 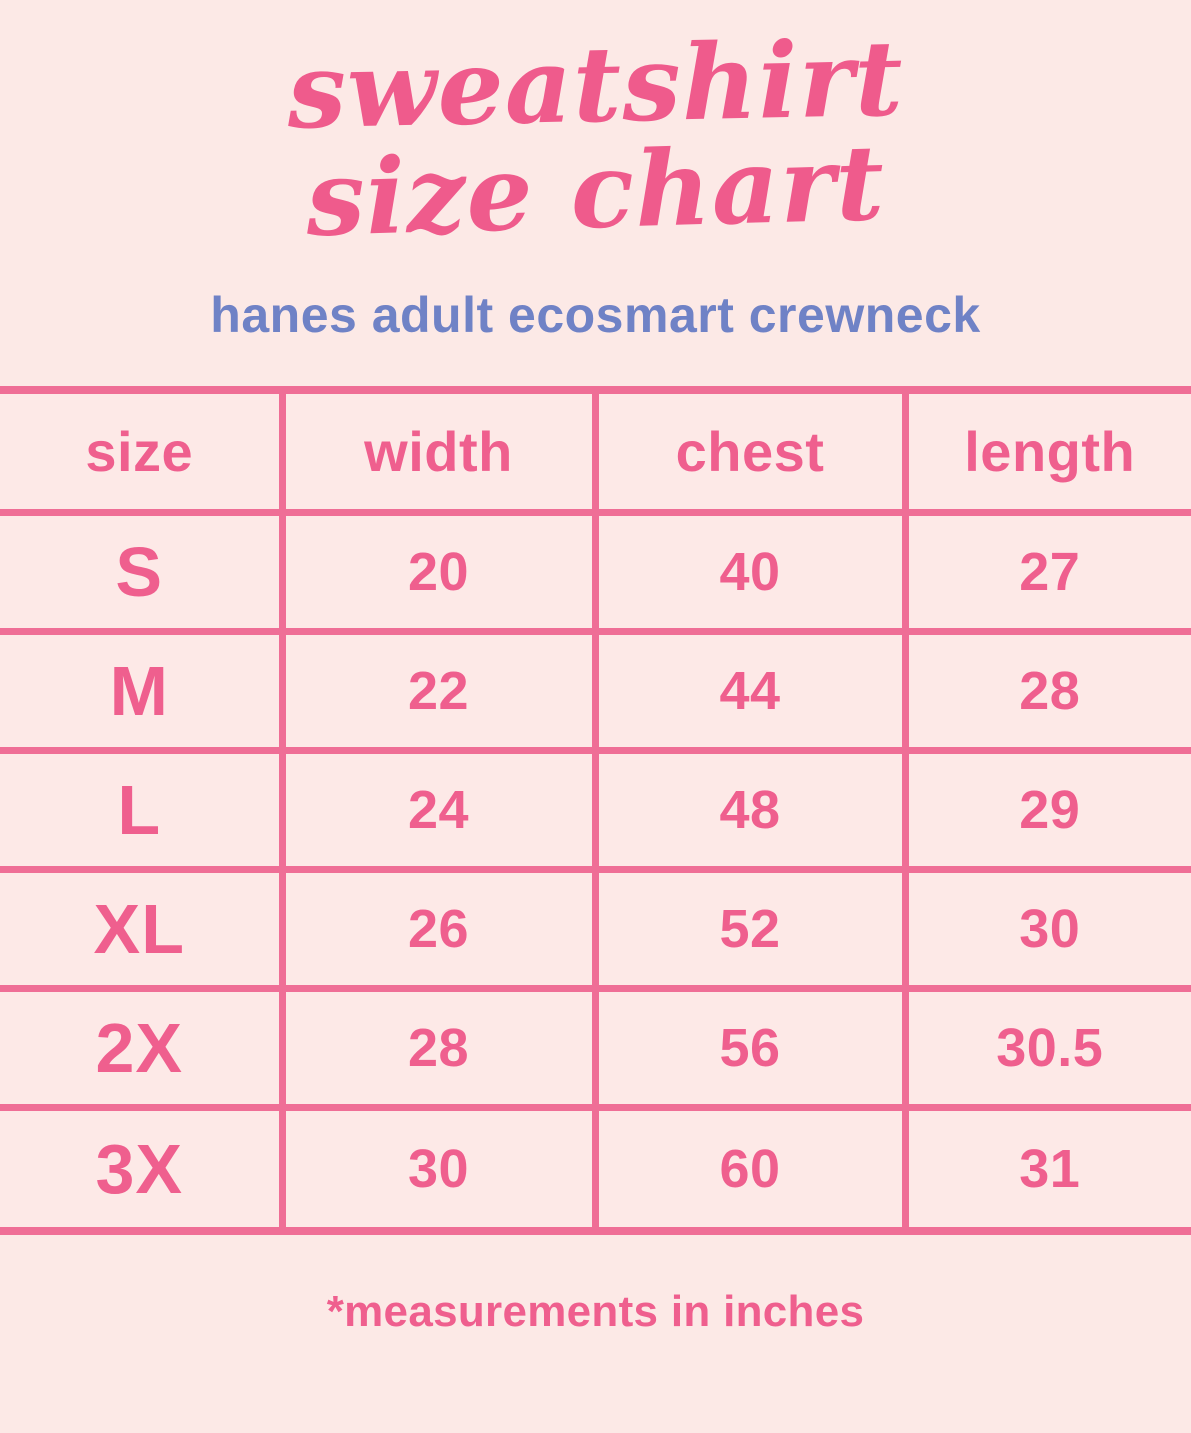 I want to click on cell-width: 30, so click(x=440, y=1167).